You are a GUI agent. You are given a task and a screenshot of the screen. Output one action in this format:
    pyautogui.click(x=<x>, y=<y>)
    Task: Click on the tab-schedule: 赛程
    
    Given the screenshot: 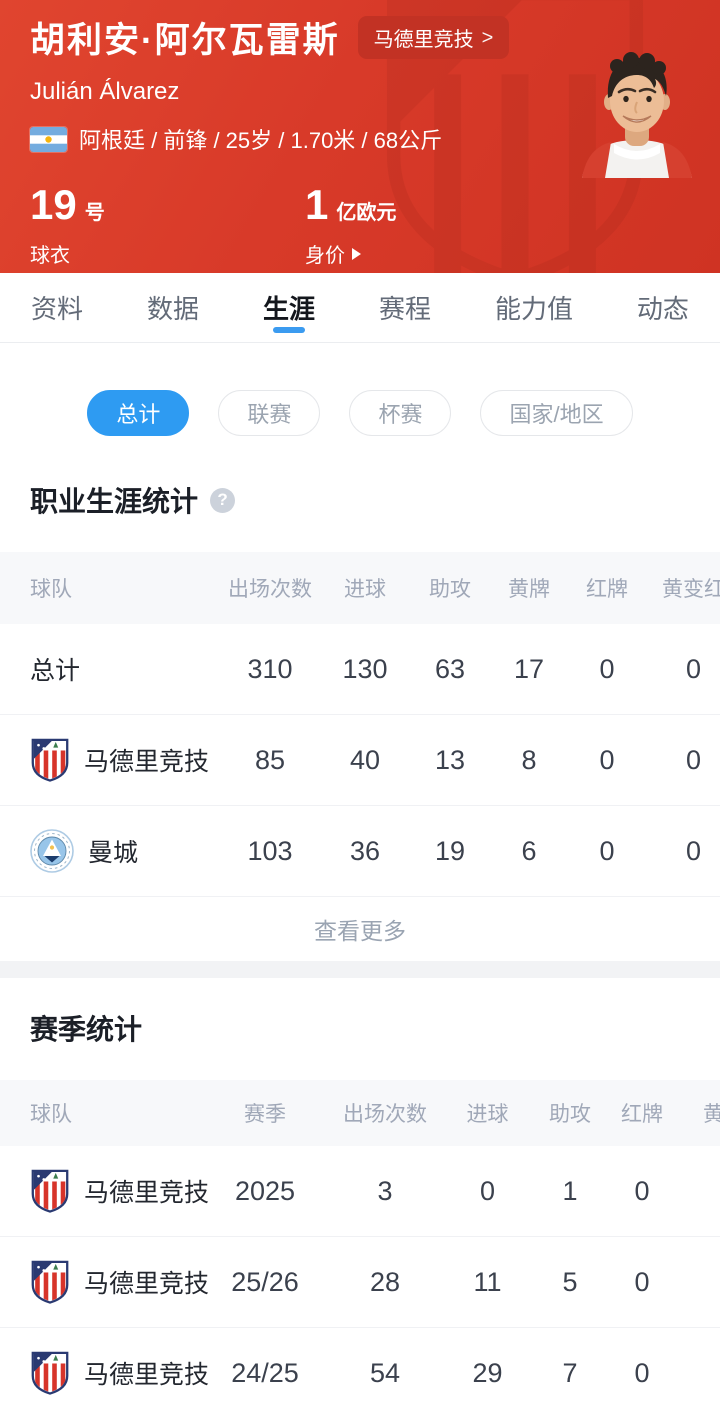 What is the action you would take?
    pyautogui.click(x=404, y=309)
    